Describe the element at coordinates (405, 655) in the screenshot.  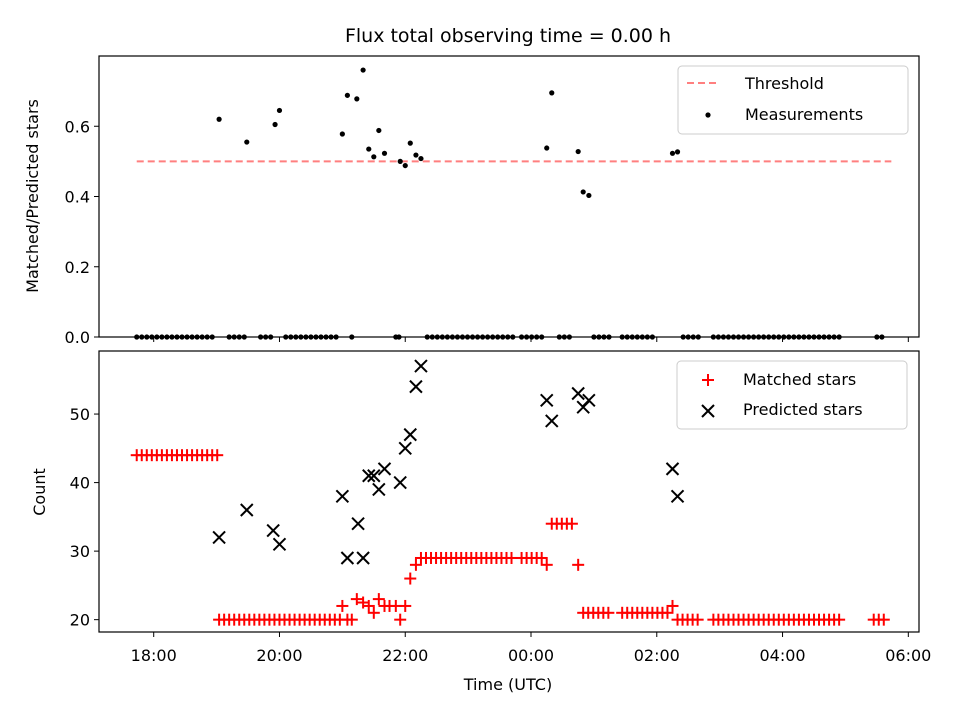
I see `bottom-x-tick-label: 22:00` at that location.